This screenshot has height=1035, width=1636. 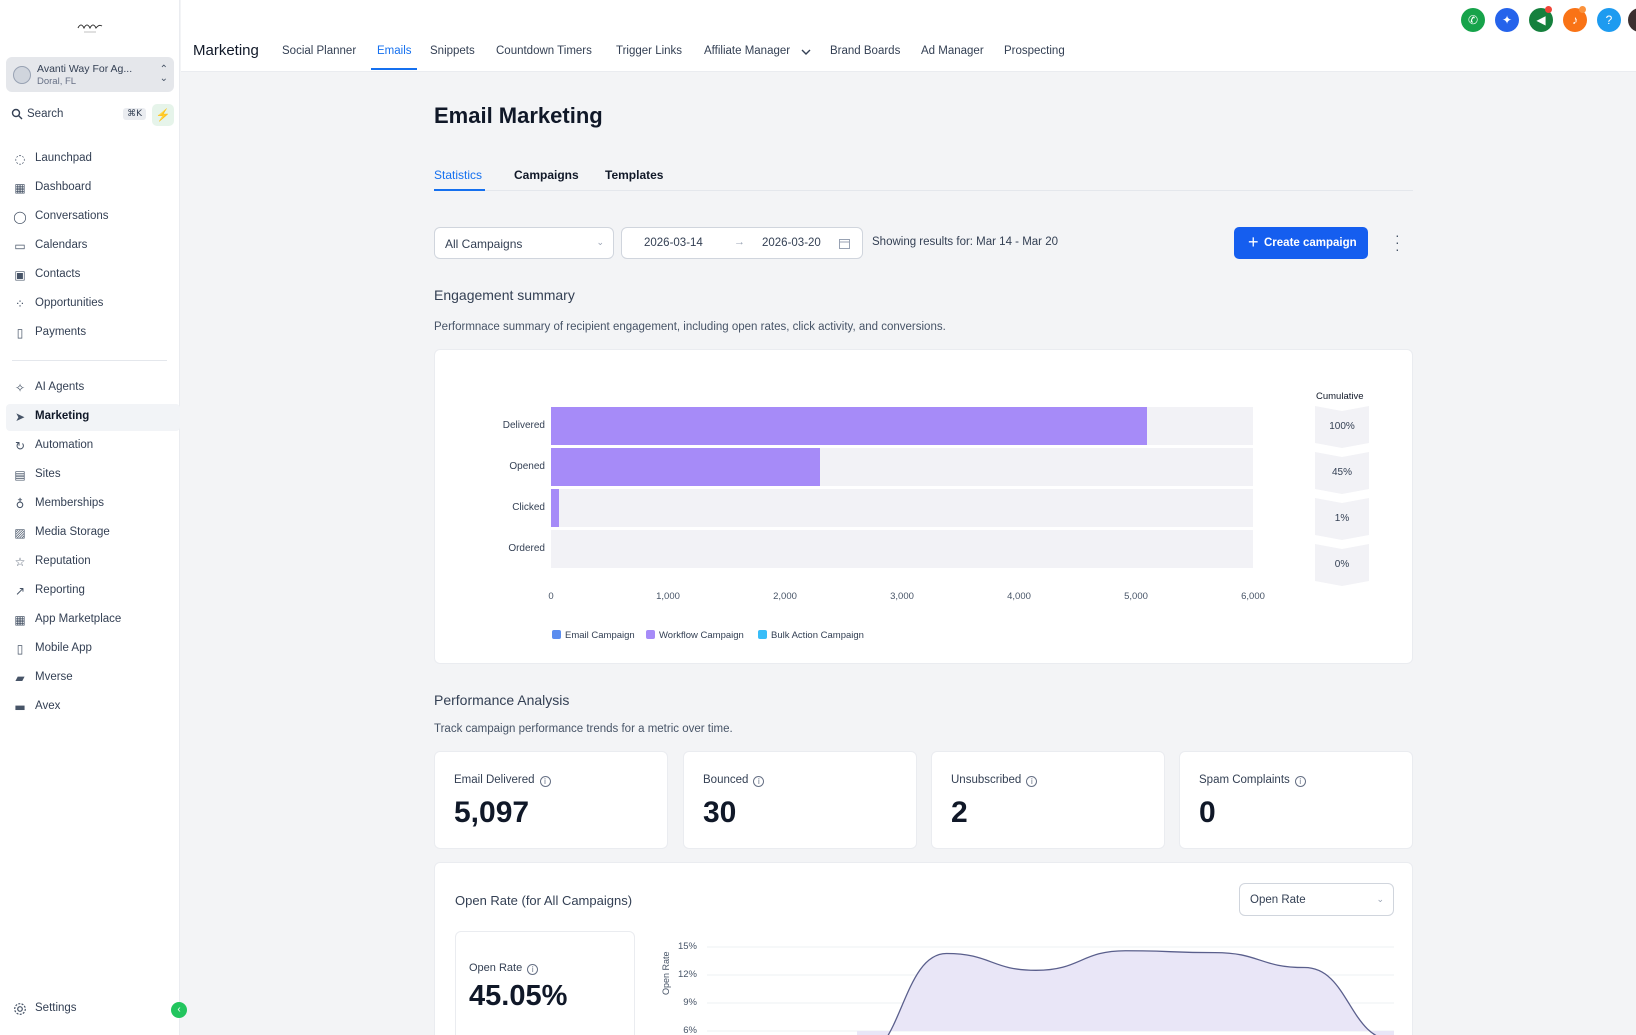 I want to click on stat-card-unsubscribed: Unsubscribed i 2, so click(x=1048, y=800).